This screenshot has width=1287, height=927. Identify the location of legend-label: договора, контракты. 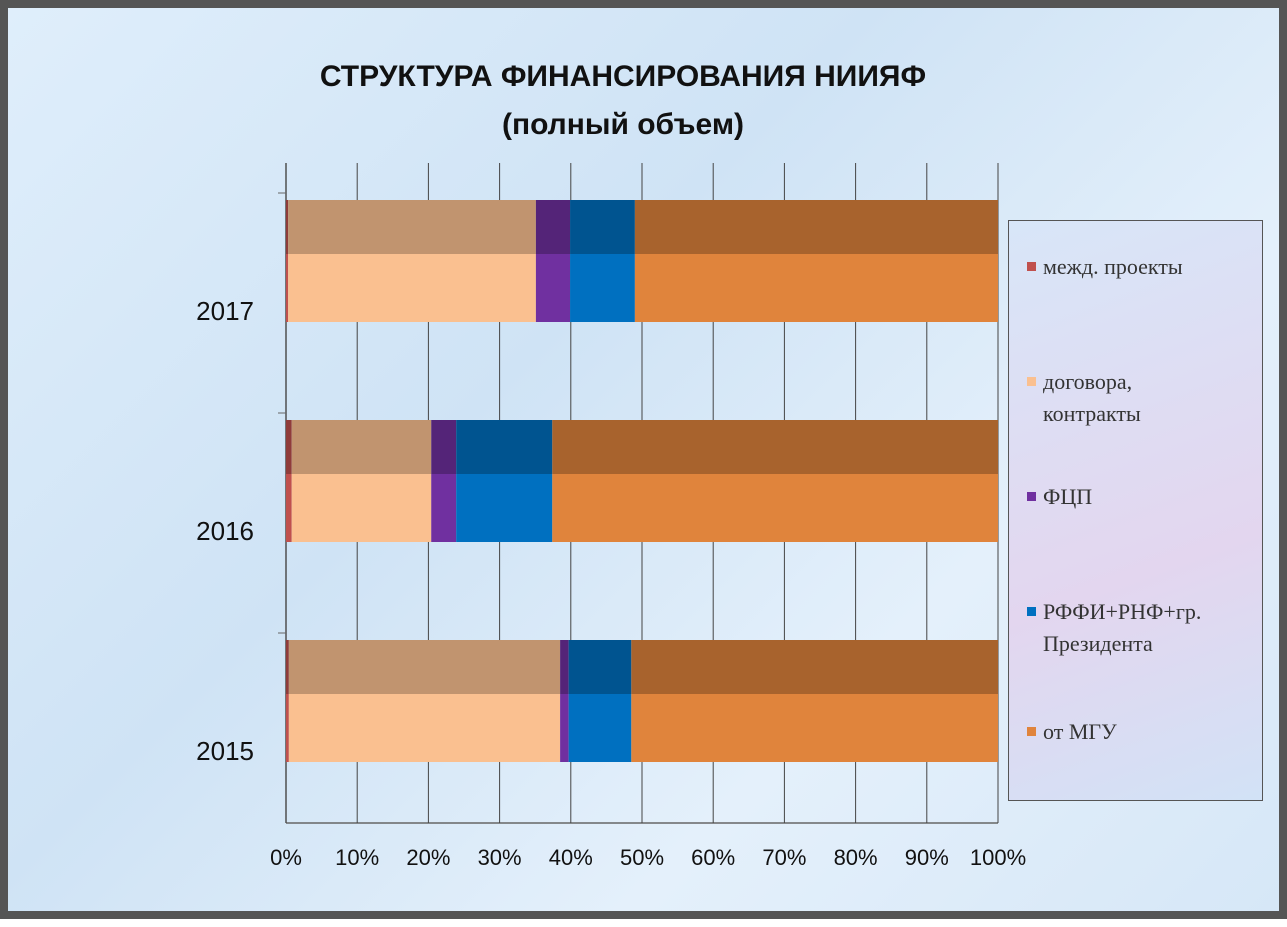
(1092, 397).